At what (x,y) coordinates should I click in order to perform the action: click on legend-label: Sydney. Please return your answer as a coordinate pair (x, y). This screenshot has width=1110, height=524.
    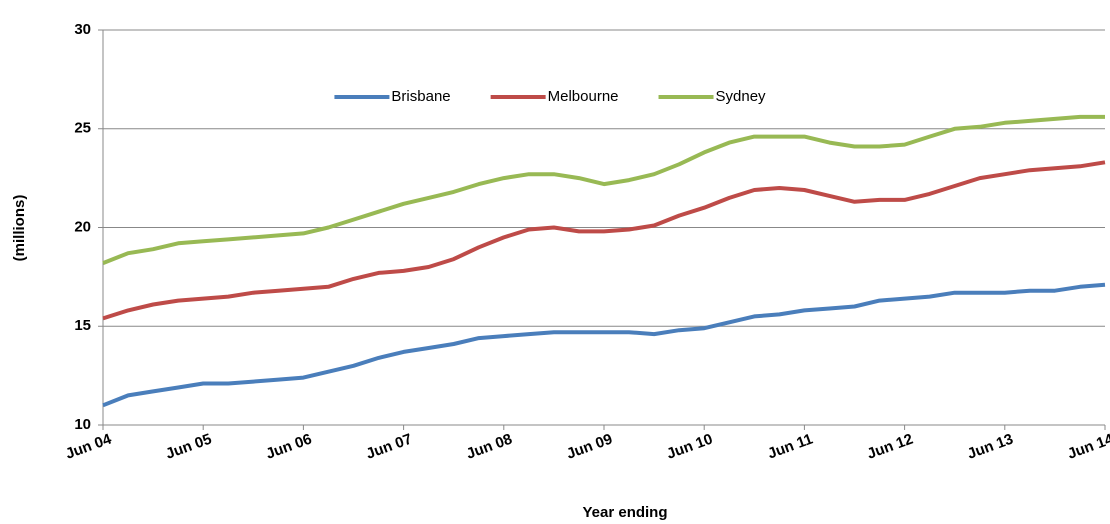
    Looking at the image, I should click on (741, 96).